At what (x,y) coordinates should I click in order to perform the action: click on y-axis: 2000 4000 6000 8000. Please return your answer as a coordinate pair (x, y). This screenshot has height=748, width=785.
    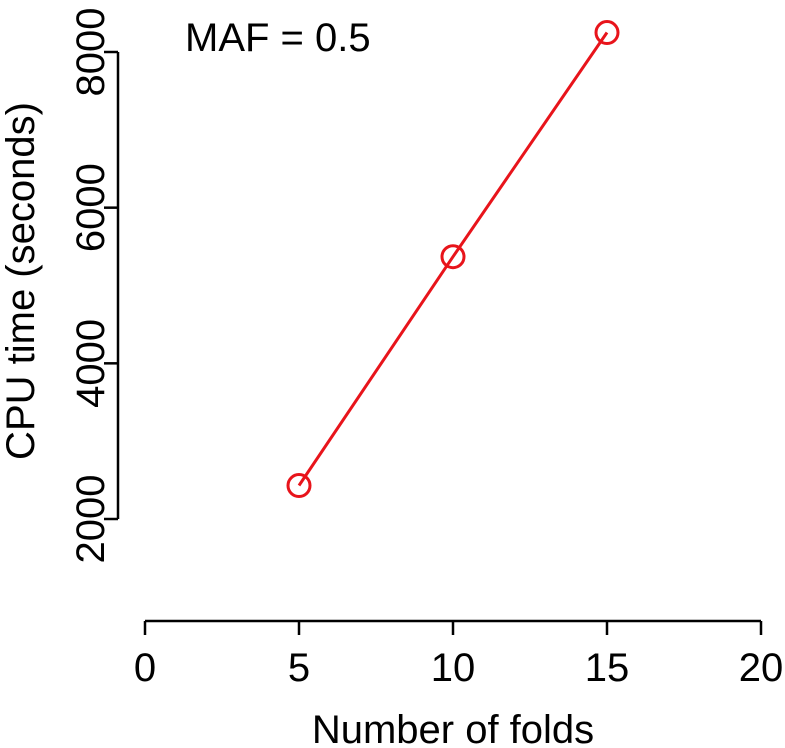
    Looking at the image, I should click on (94, 286).